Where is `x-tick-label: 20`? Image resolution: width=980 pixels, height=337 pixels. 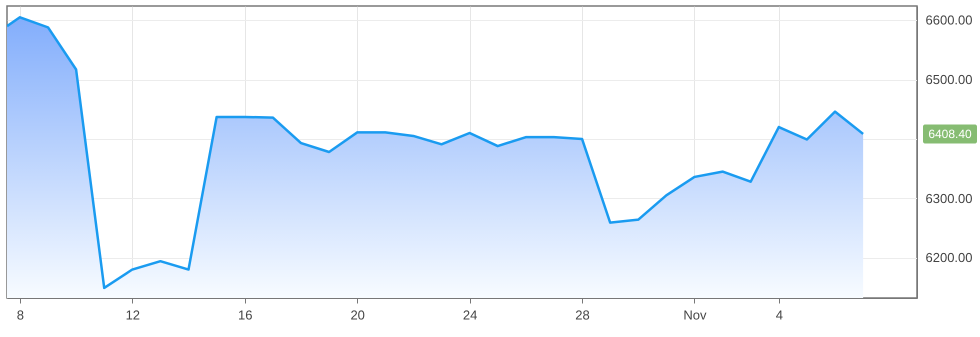 x-tick-label: 20 is located at coordinates (357, 315).